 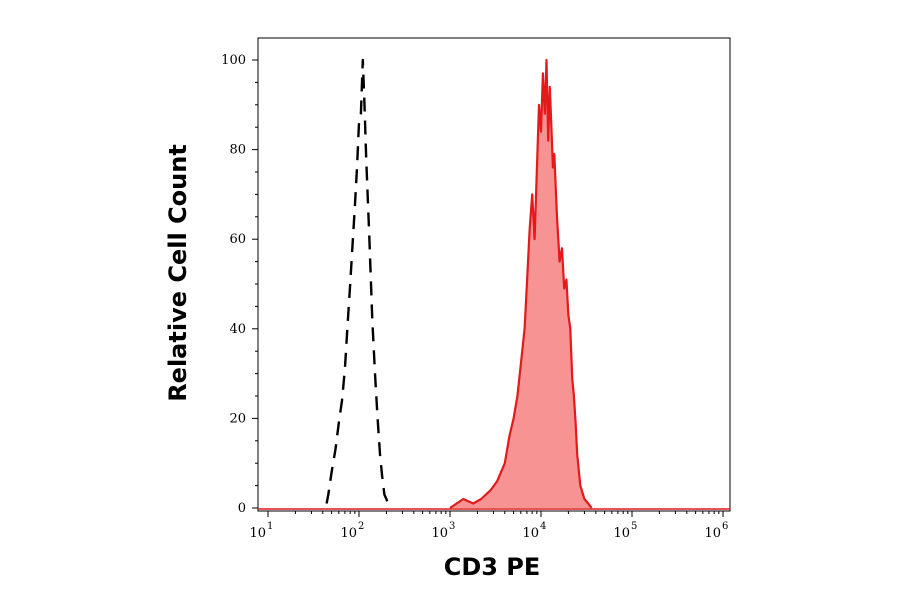 What do you see at coordinates (237, 239) in the screenshot?
I see `y-tick-label: 60` at bounding box center [237, 239].